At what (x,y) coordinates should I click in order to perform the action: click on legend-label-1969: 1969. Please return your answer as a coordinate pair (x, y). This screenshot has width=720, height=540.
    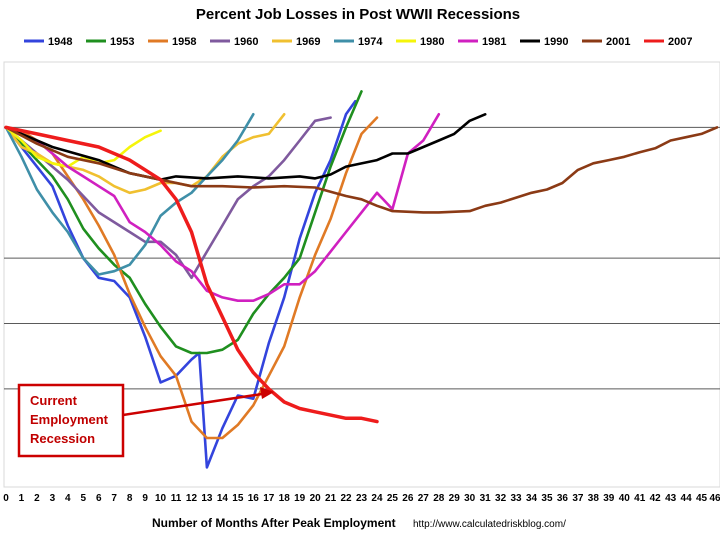
    Looking at the image, I should click on (308, 42).